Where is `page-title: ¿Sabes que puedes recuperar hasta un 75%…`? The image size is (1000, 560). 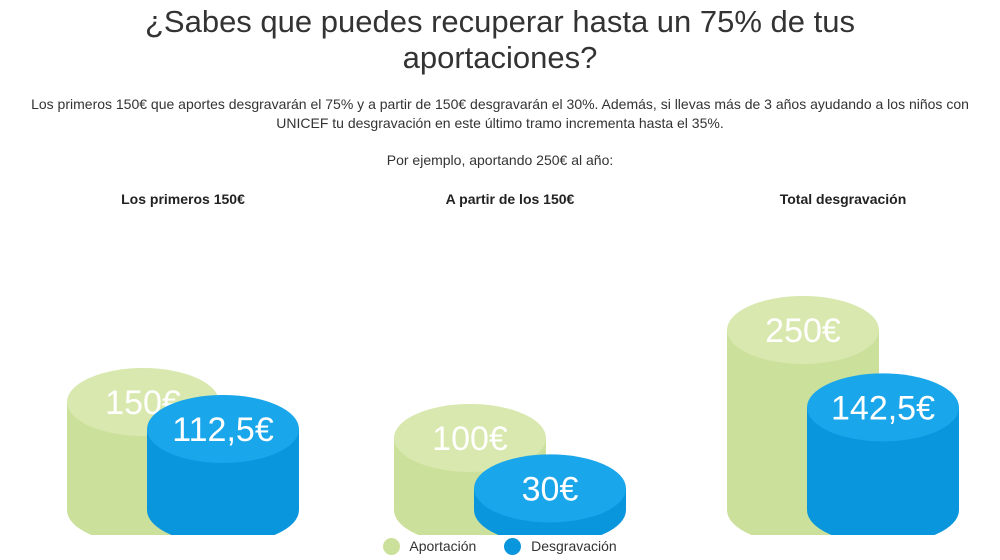
page-title: ¿Sabes que puedes recuperar hasta un 75%… is located at coordinates (500, 40).